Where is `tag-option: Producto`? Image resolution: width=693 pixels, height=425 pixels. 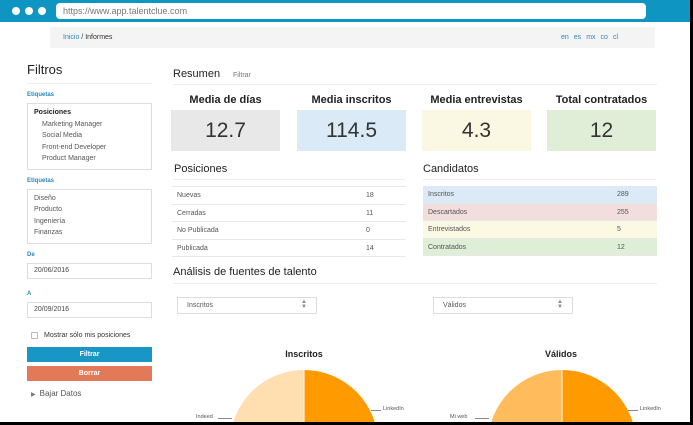 tag-option: Producto is located at coordinates (48, 209).